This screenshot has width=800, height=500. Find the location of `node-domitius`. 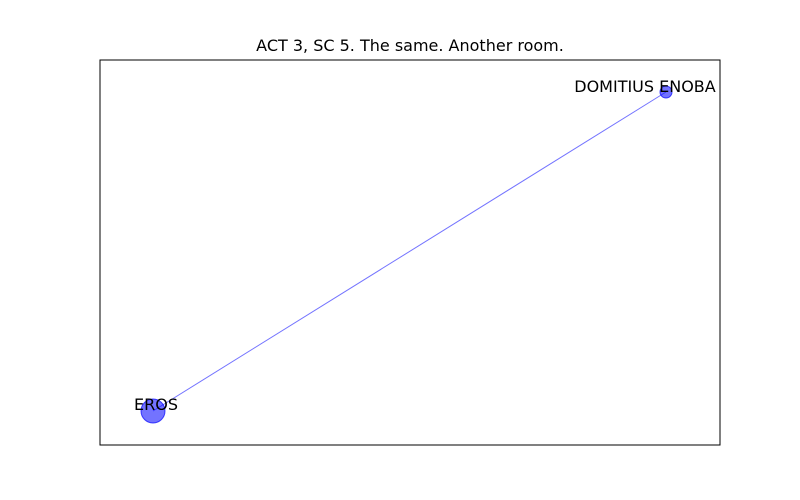

node-domitius is located at coordinates (666, 92).